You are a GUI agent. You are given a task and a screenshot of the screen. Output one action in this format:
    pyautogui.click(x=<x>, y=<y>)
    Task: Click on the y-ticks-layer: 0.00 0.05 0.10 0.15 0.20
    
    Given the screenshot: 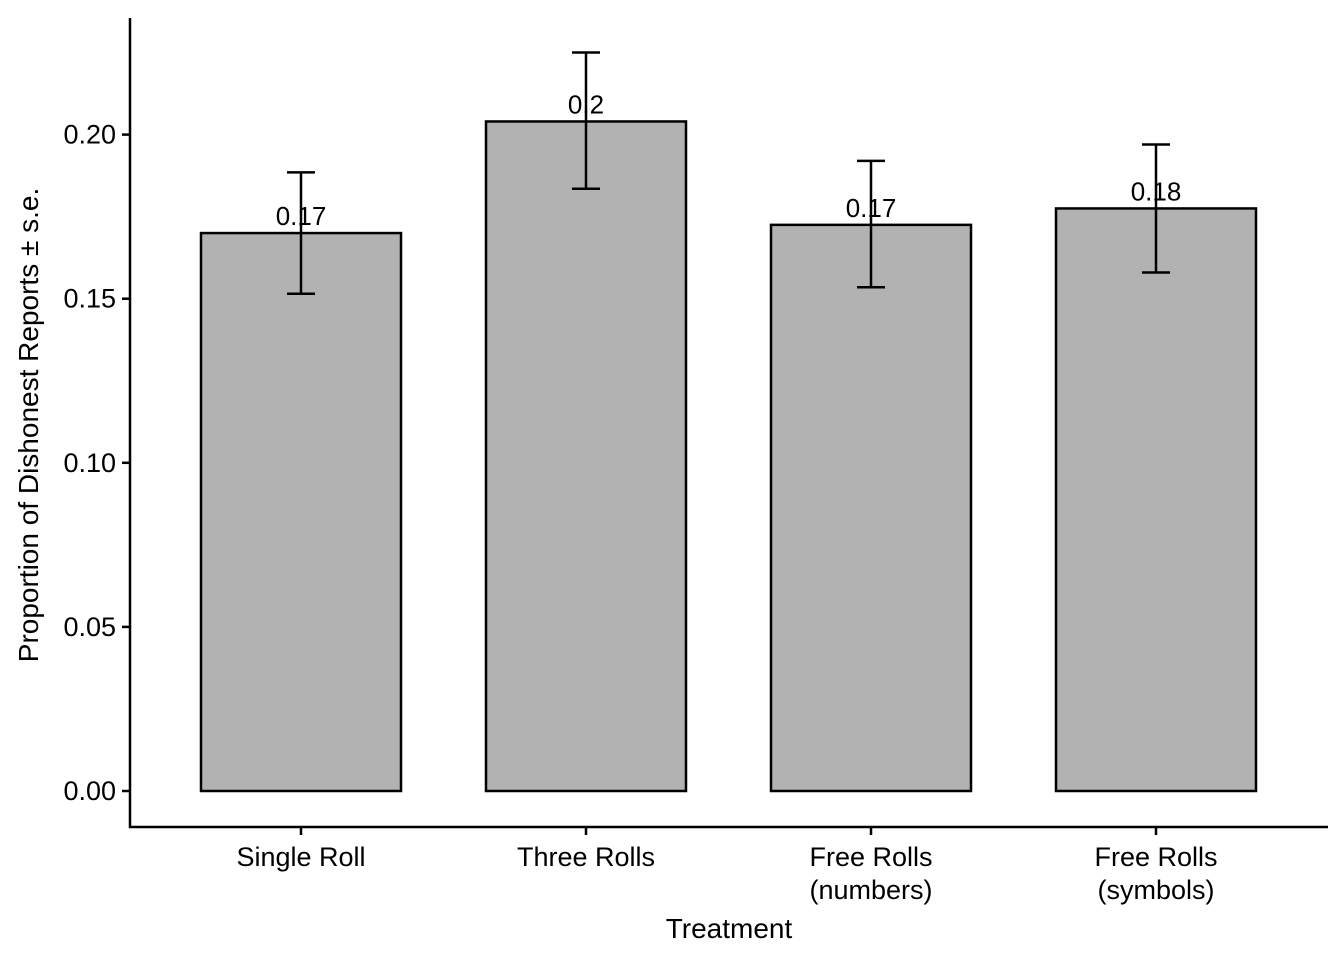 What is the action you would take?
    pyautogui.click(x=96, y=463)
    